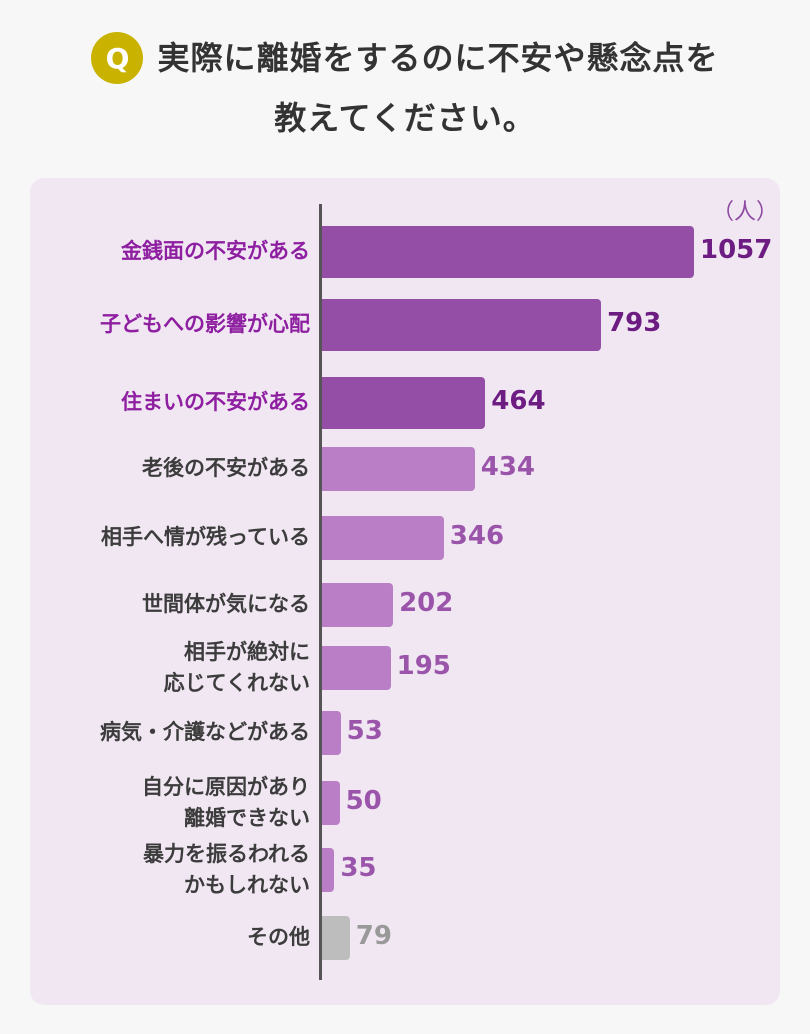 The image size is (810, 1034). What do you see at coordinates (278, 937) in the screenshot?
I see `category-label-11: その他` at bounding box center [278, 937].